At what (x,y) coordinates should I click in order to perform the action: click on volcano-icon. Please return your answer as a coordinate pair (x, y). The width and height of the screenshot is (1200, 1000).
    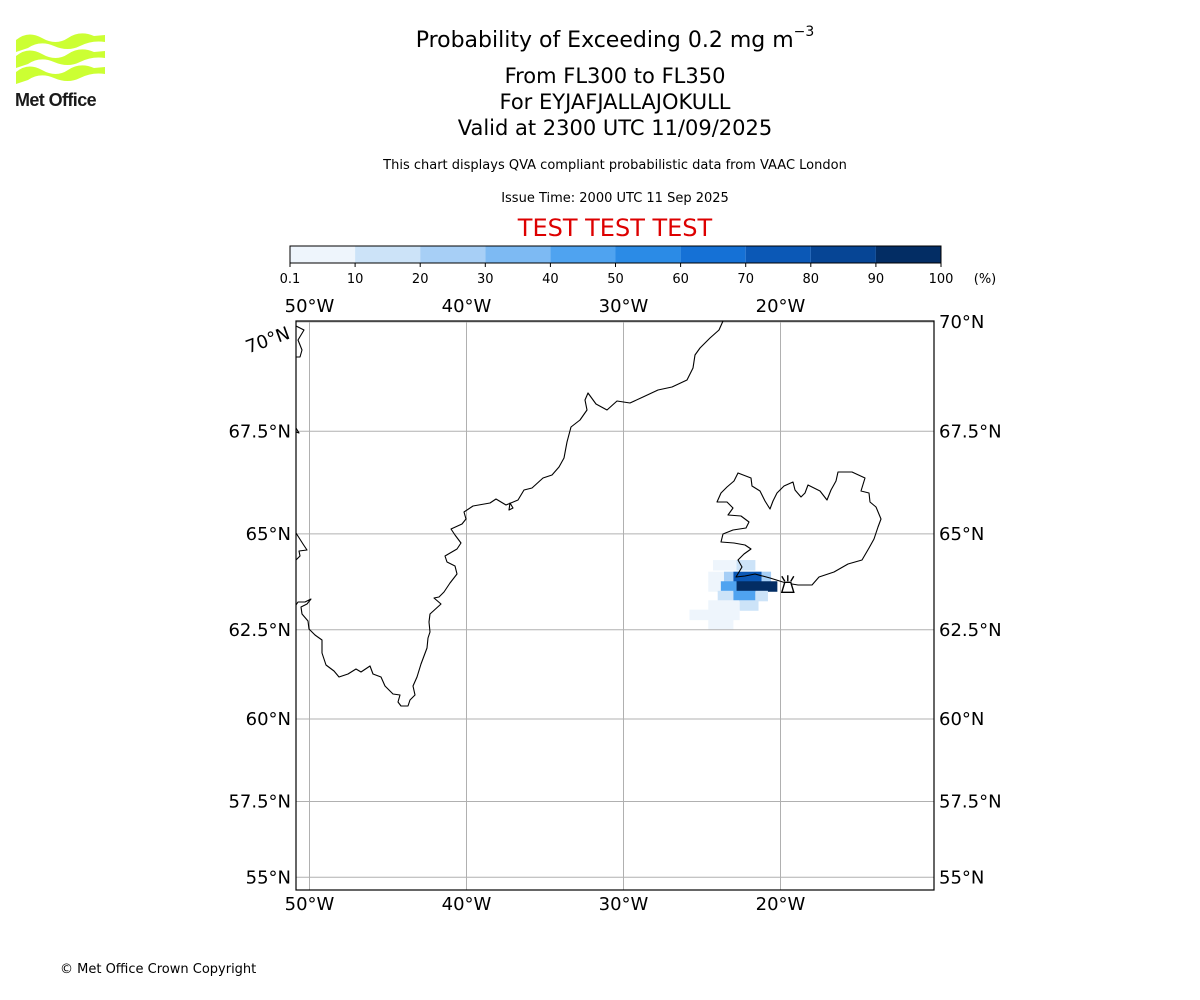
    Looking at the image, I should click on (787, 584).